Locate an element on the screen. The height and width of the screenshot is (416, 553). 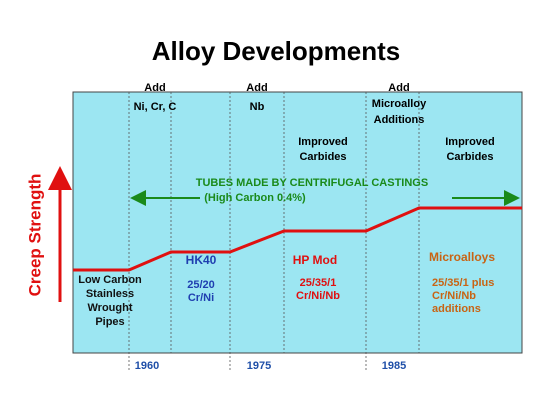
stage-text: 25/35/1 is located at coordinates (318, 283).